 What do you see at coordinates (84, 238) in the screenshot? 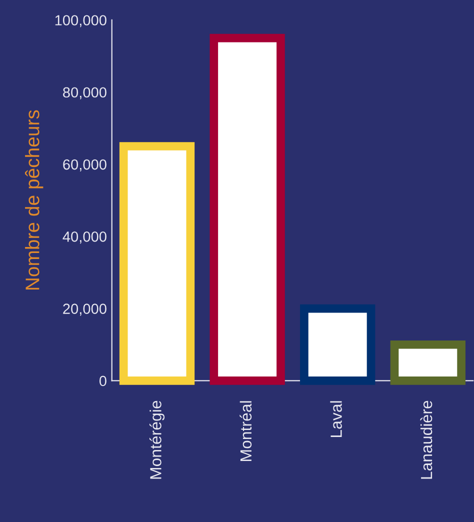
I see `y-tick-label: 40,000` at bounding box center [84, 238].